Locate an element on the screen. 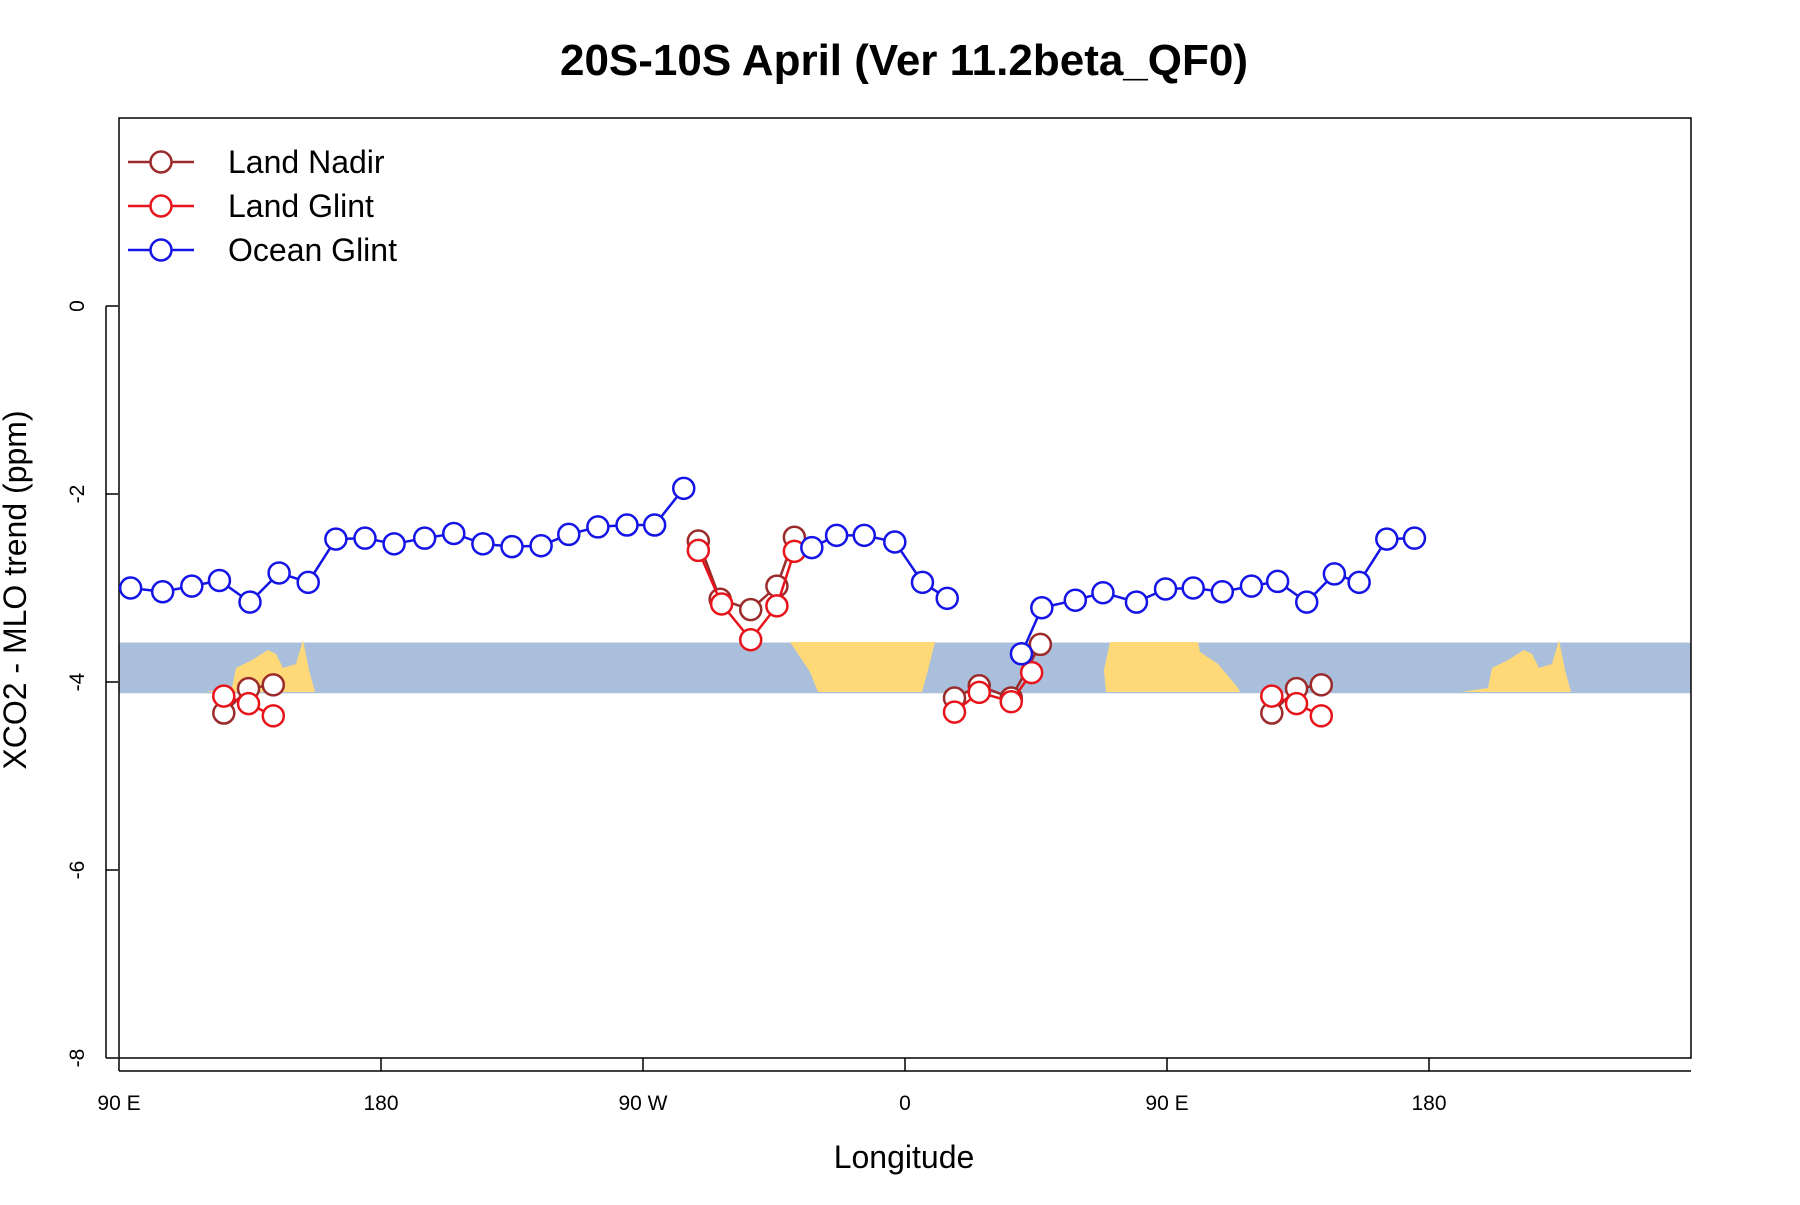 This screenshot has width=1800, height=1205. y-axis-title: XCO2 - MLO trend (ppm) is located at coordinates (16, 589).